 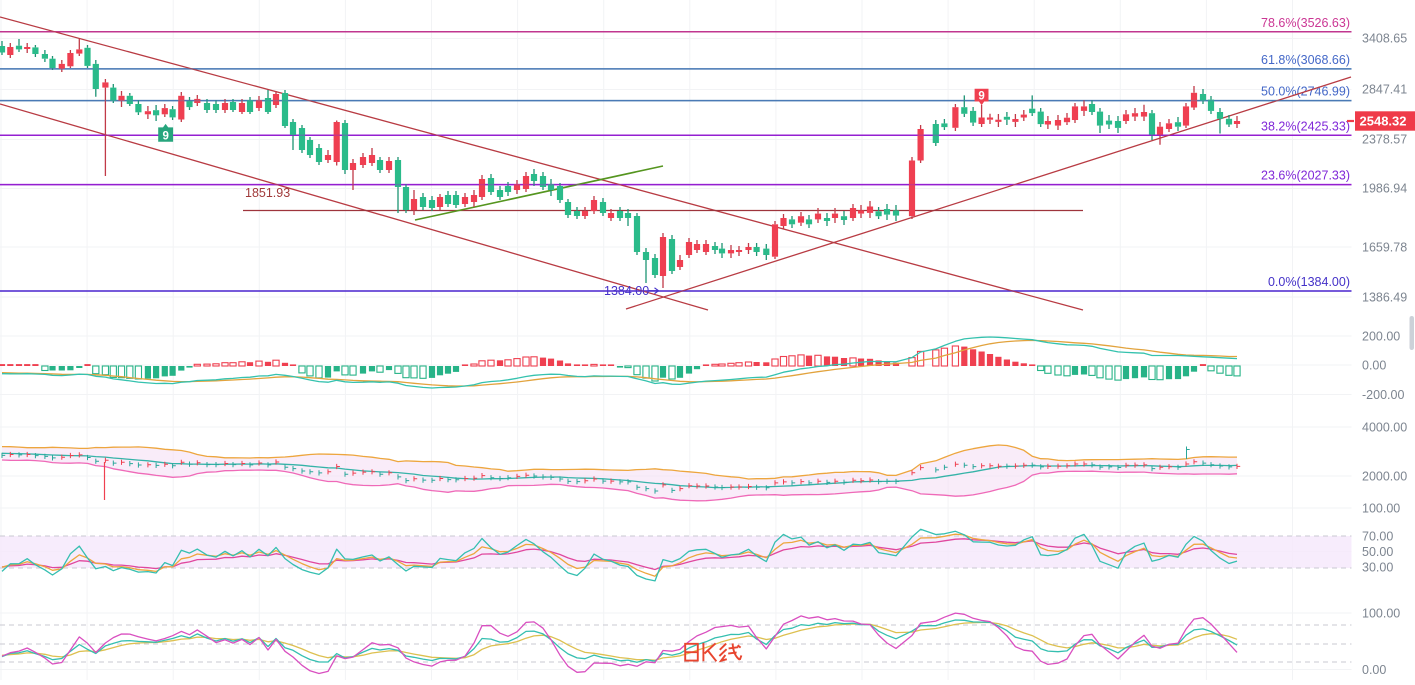 What do you see at coordinates (1383, 121) in the screenshot?
I see `svg-text: 2548.32` at bounding box center [1383, 121].